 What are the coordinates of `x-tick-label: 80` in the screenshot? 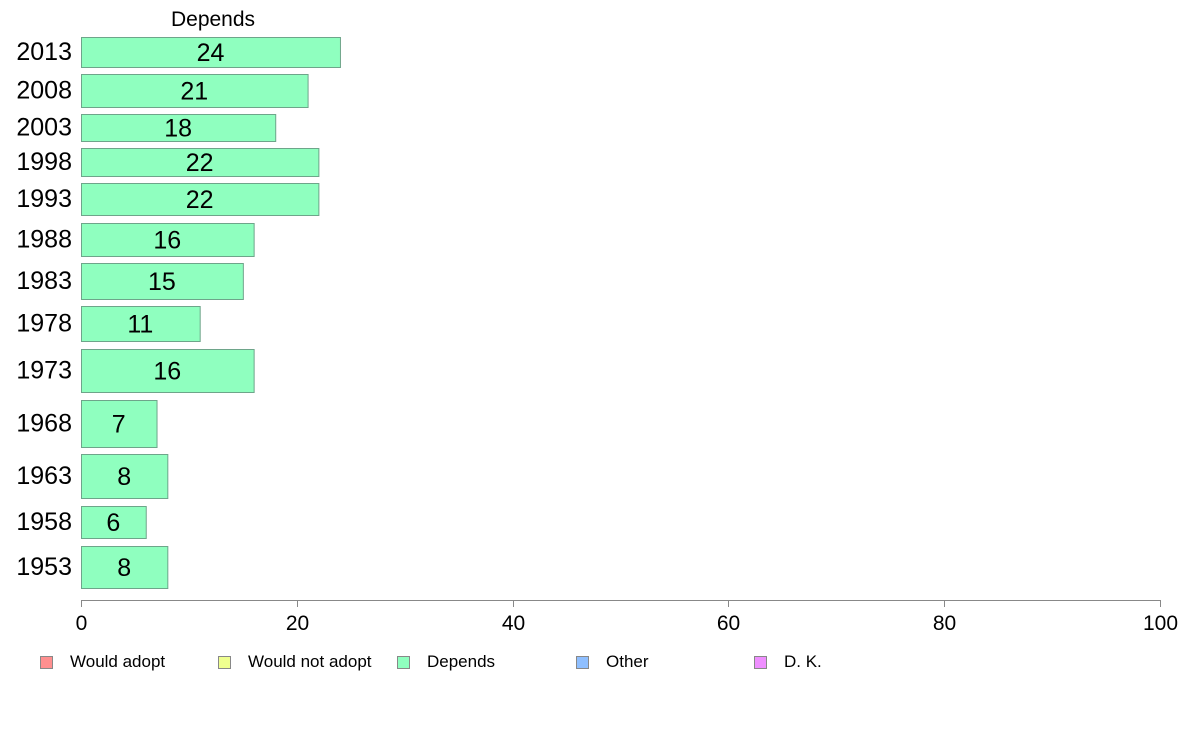 It's located at (944, 623).